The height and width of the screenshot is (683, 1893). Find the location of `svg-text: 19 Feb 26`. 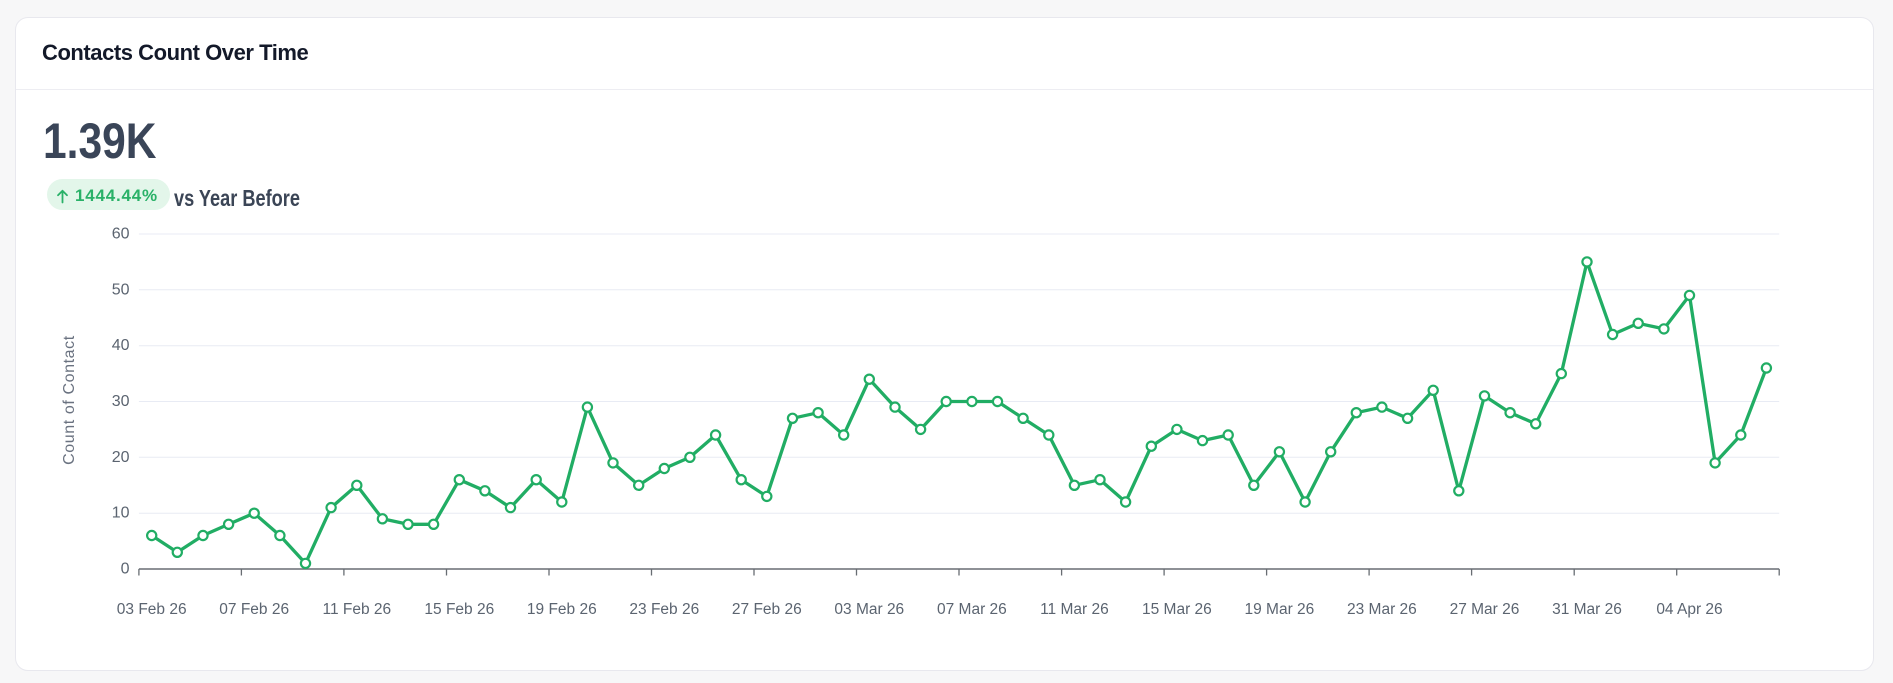

svg-text: 19 Feb 26 is located at coordinates (562, 609).